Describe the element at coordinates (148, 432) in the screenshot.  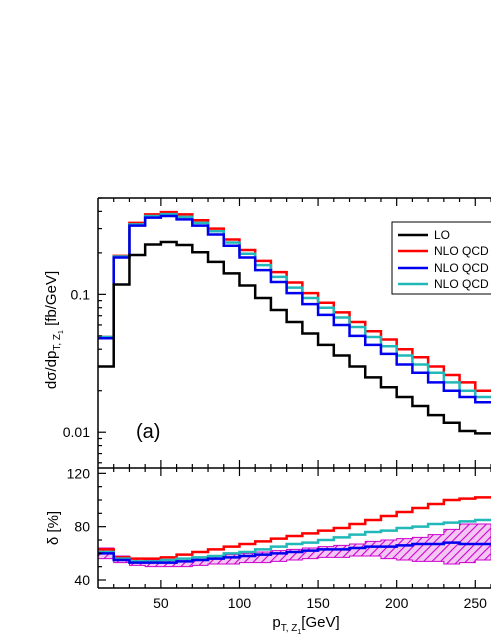
I see `panel-annotation: (a)` at that location.